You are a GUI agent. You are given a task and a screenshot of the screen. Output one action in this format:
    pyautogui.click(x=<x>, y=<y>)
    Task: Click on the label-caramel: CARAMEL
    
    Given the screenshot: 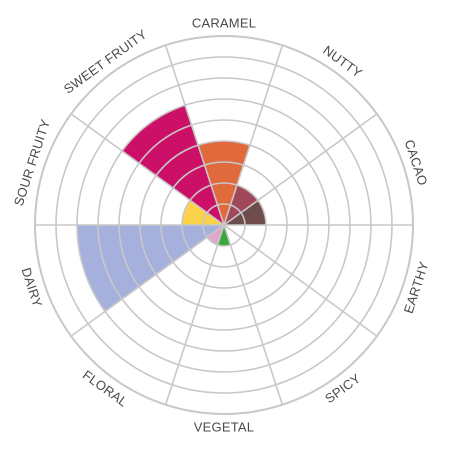 What is the action you would take?
    pyautogui.click(x=224, y=23)
    